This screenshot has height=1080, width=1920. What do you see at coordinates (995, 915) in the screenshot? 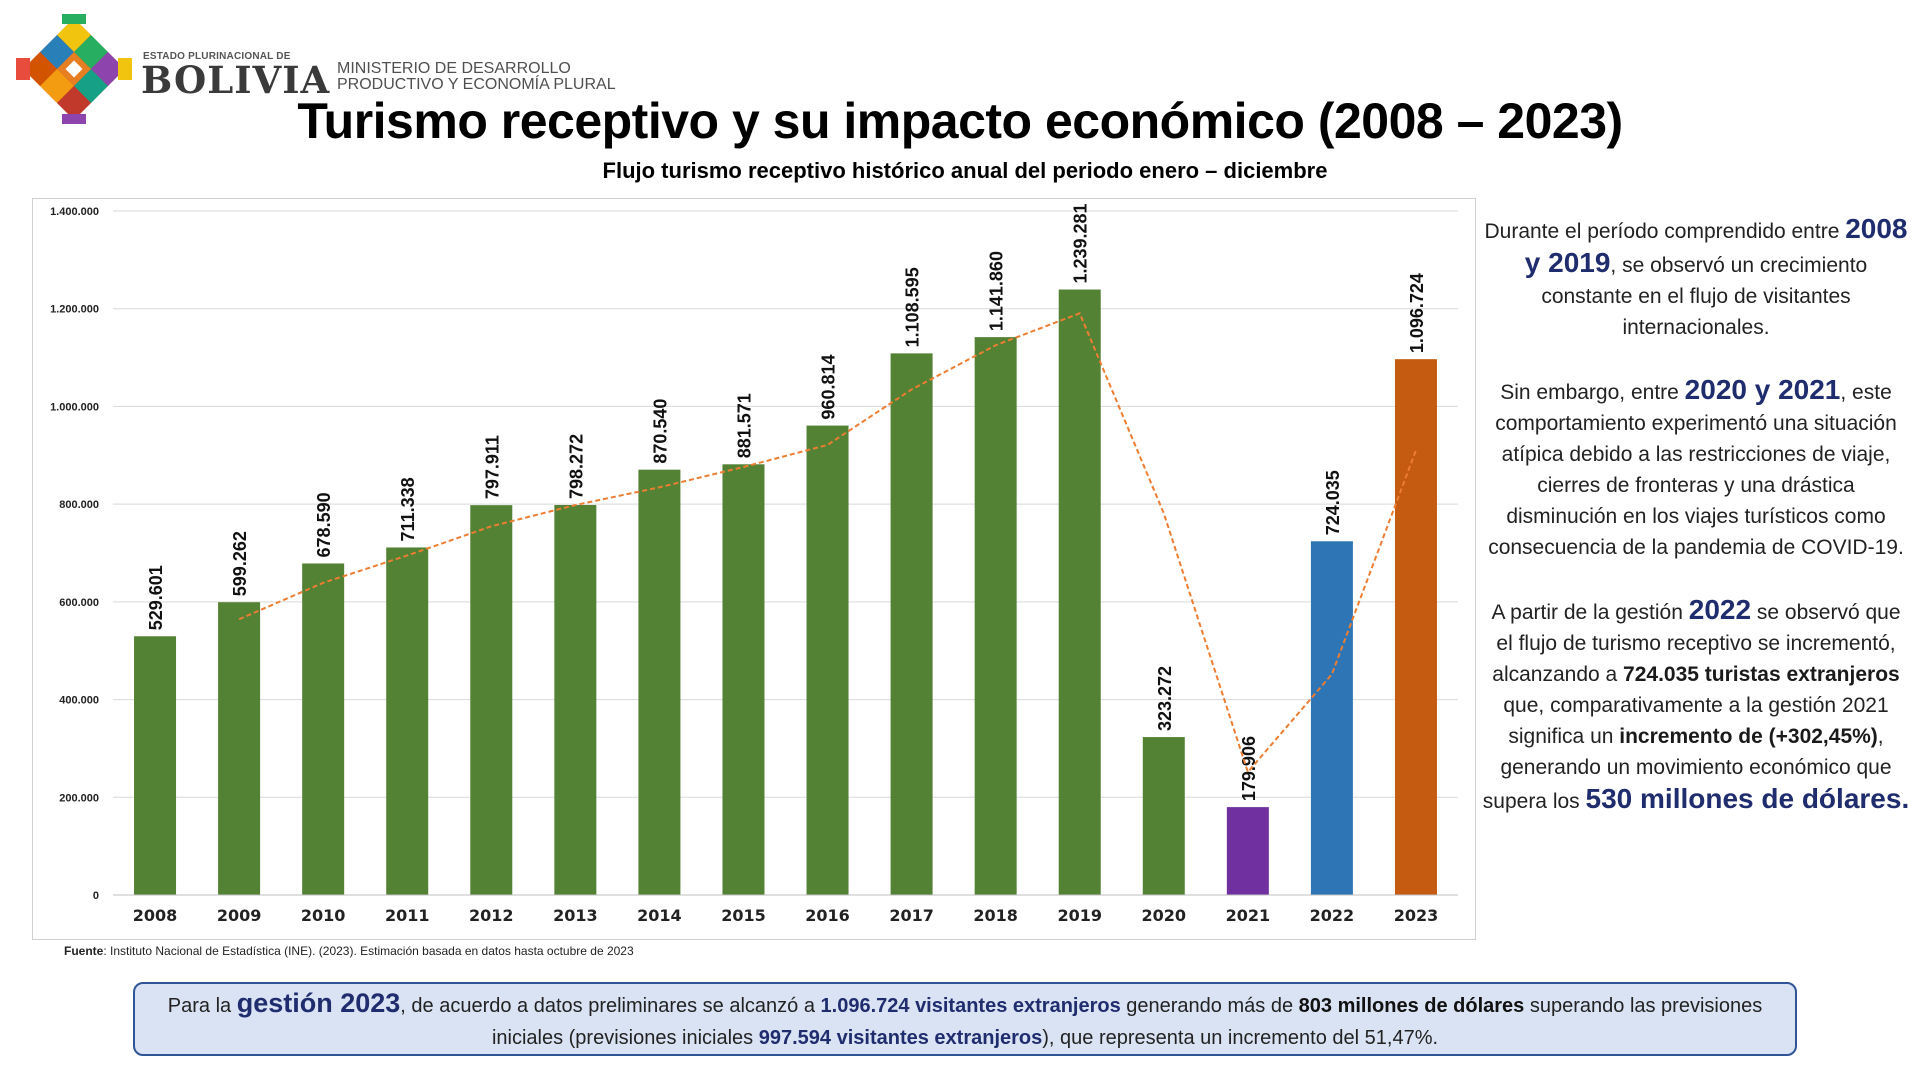
I see `x-tick-label: 2018` at bounding box center [995, 915].